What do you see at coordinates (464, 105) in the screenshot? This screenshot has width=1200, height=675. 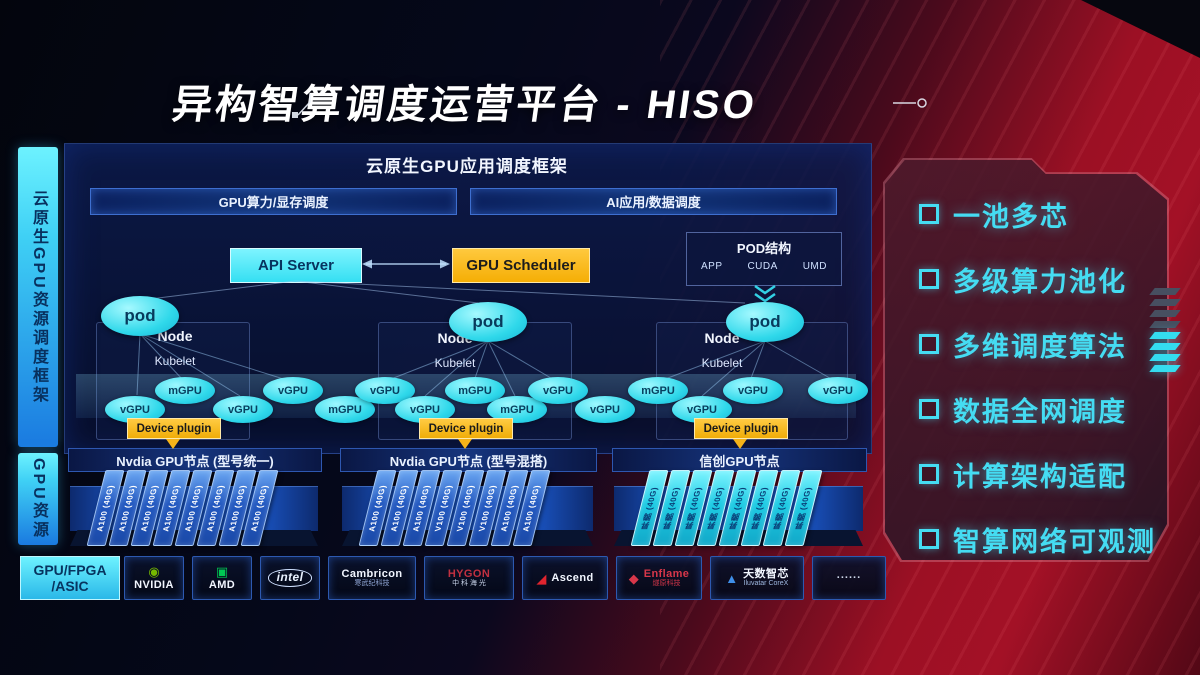 I see `page-title: 异构智算调度运营平台 - HISO` at bounding box center [464, 105].